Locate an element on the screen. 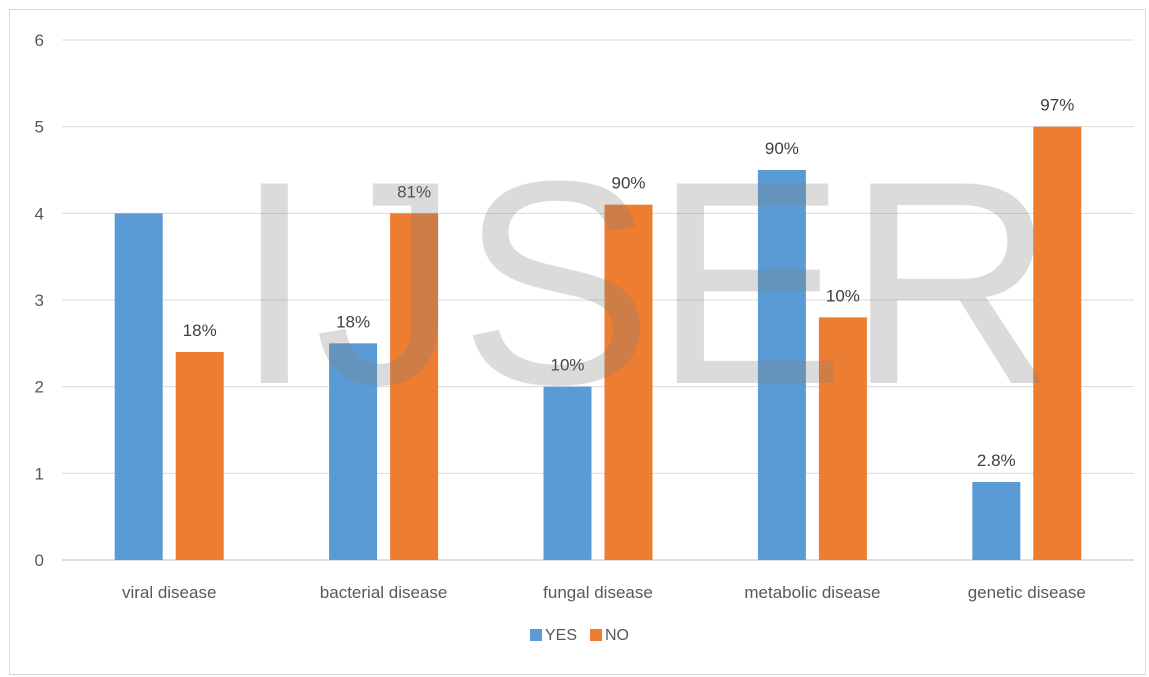  legend-swatch-no is located at coordinates (596, 635).